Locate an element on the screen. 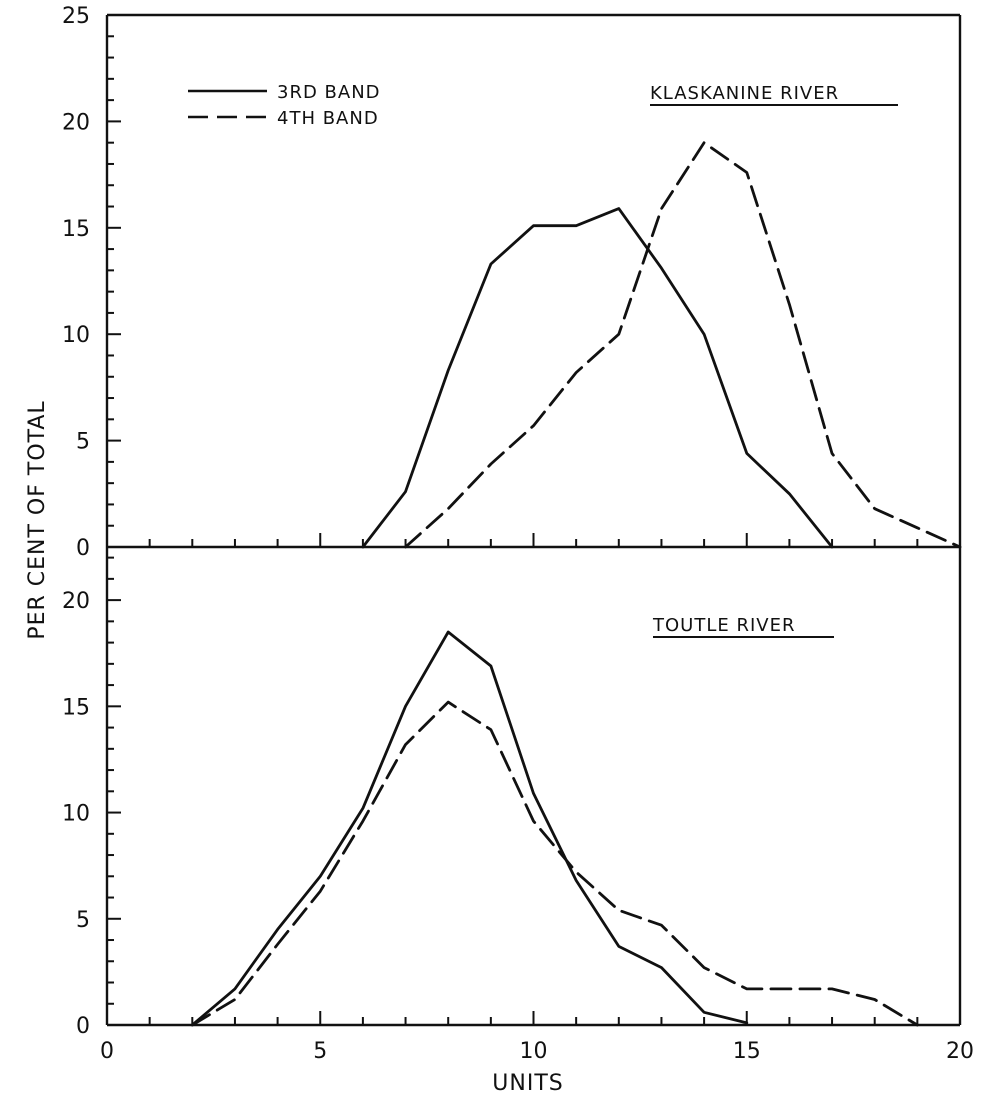  y-tick-label-p0-3: 15 is located at coordinates (76, 229).